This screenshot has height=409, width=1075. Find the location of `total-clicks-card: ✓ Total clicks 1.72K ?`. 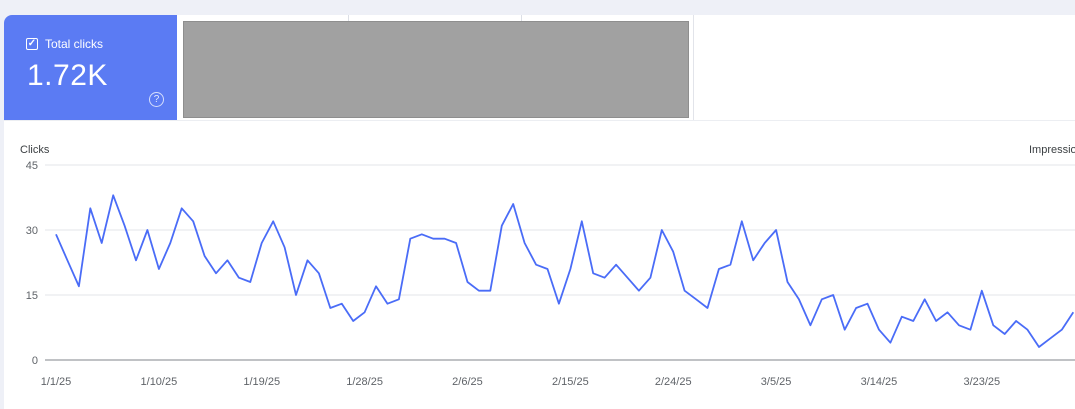

total-clicks-card: ✓ Total clicks 1.72K ? is located at coordinates (90, 67).